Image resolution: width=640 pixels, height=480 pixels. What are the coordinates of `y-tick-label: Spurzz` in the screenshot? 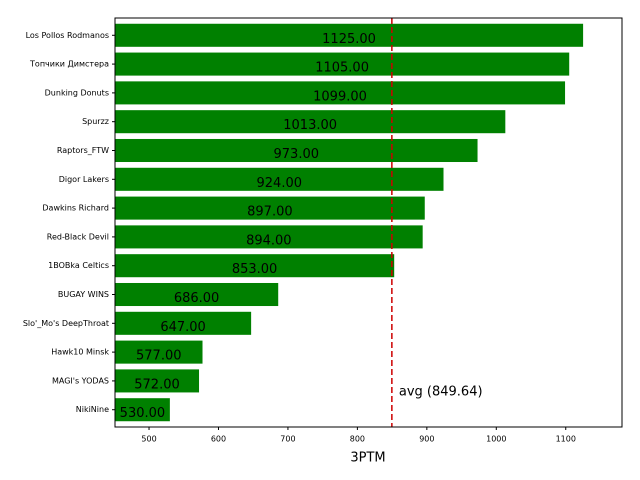 It's located at (95, 121).